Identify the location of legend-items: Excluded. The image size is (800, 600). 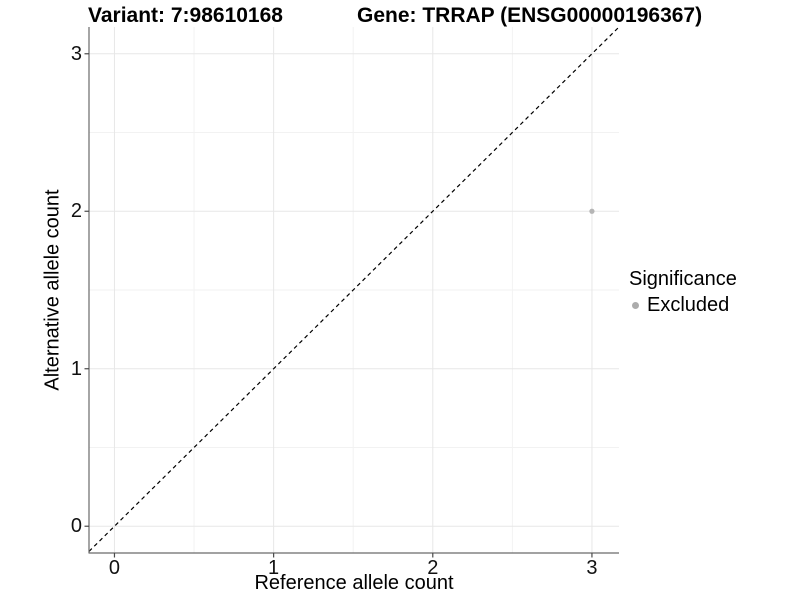
(683, 305).